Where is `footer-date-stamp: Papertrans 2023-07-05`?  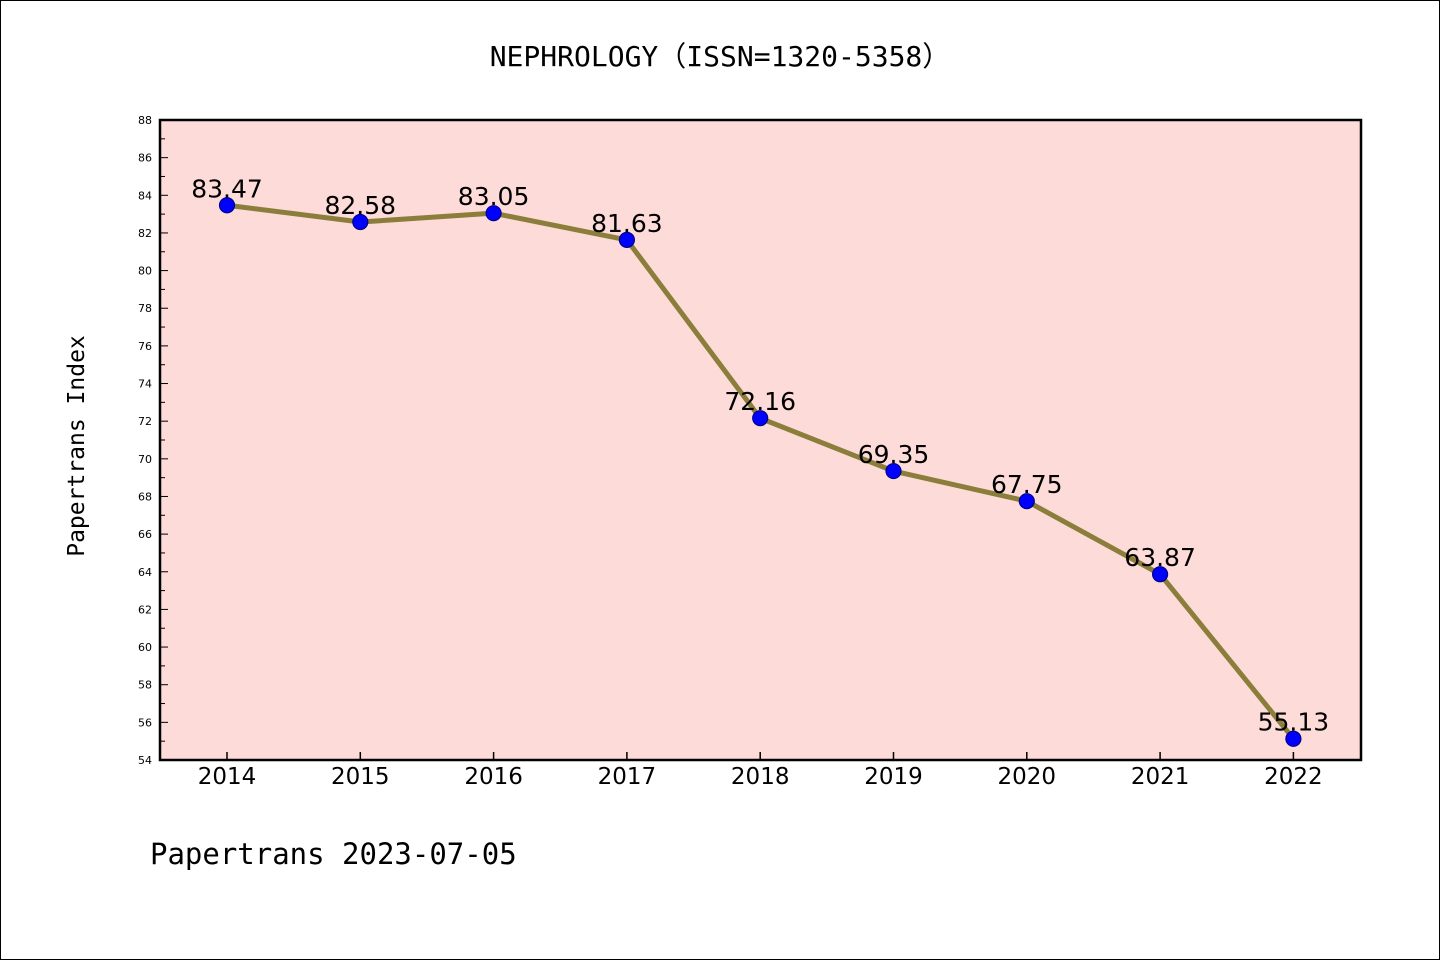 footer-date-stamp: Papertrans 2023-07-05 is located at coordinates (333, 854).